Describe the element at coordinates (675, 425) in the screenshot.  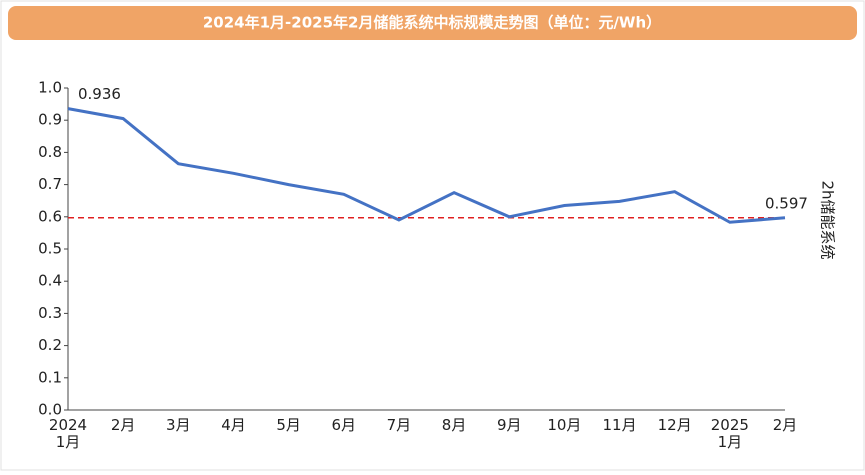
I see `x-tick-label: 12月` at that location.